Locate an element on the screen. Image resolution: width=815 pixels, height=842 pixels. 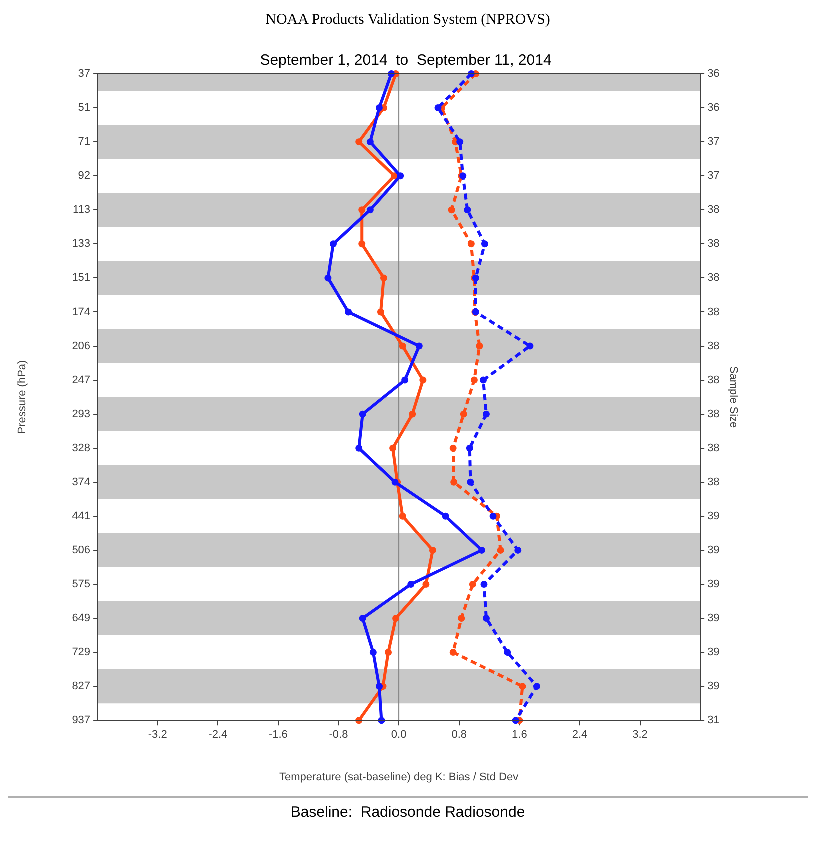
x-tick-label: 0.8 is located at coordinates (460, 735).